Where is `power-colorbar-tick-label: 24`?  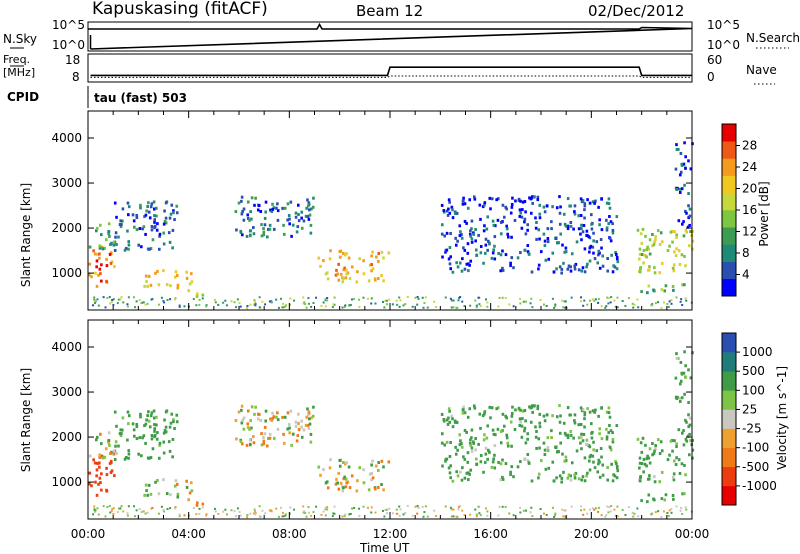
power-colorbar-tick-label: 24 is located at coordinates (749, 167).